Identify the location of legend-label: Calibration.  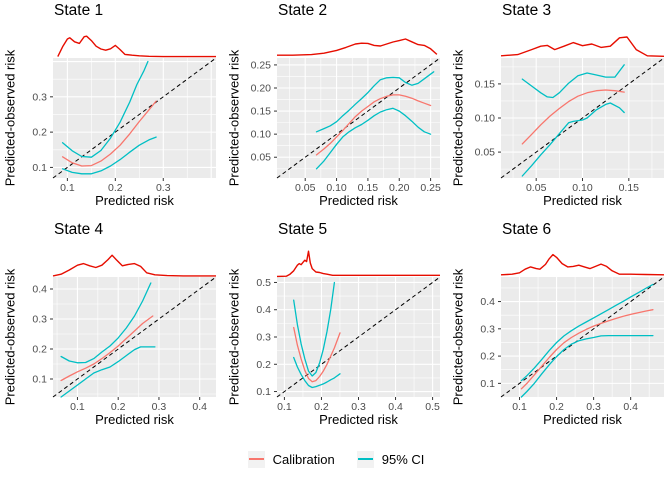
(303, 459).